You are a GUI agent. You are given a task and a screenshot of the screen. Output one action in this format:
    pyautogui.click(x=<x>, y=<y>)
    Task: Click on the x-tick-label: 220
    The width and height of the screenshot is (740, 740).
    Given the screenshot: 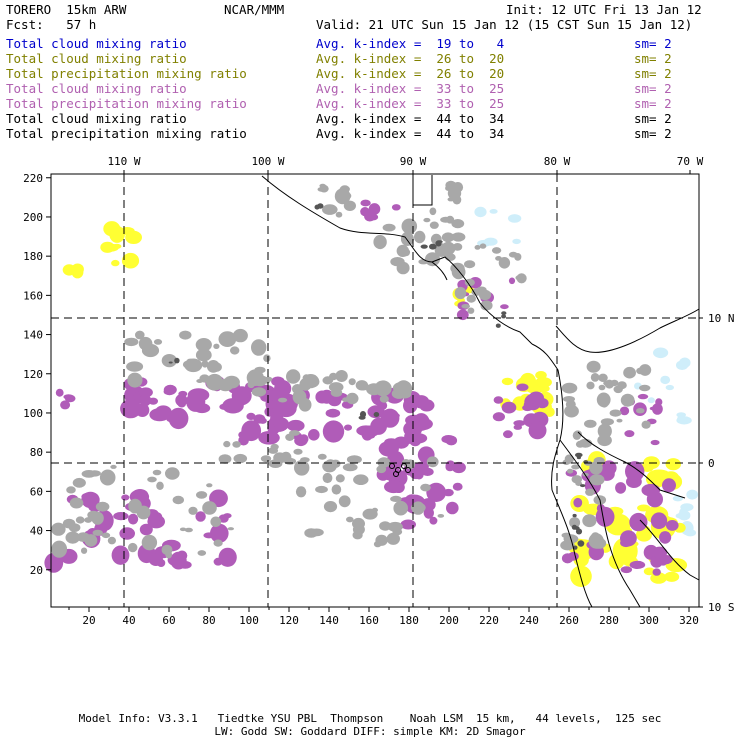 What is the action you would take?
    pyautogui.click(x=489, y=620)
    